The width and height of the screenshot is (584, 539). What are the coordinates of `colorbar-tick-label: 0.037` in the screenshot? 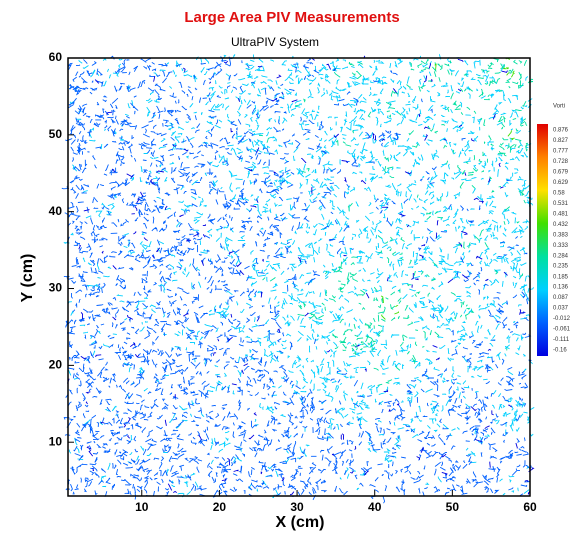 It's located at (561, 309).